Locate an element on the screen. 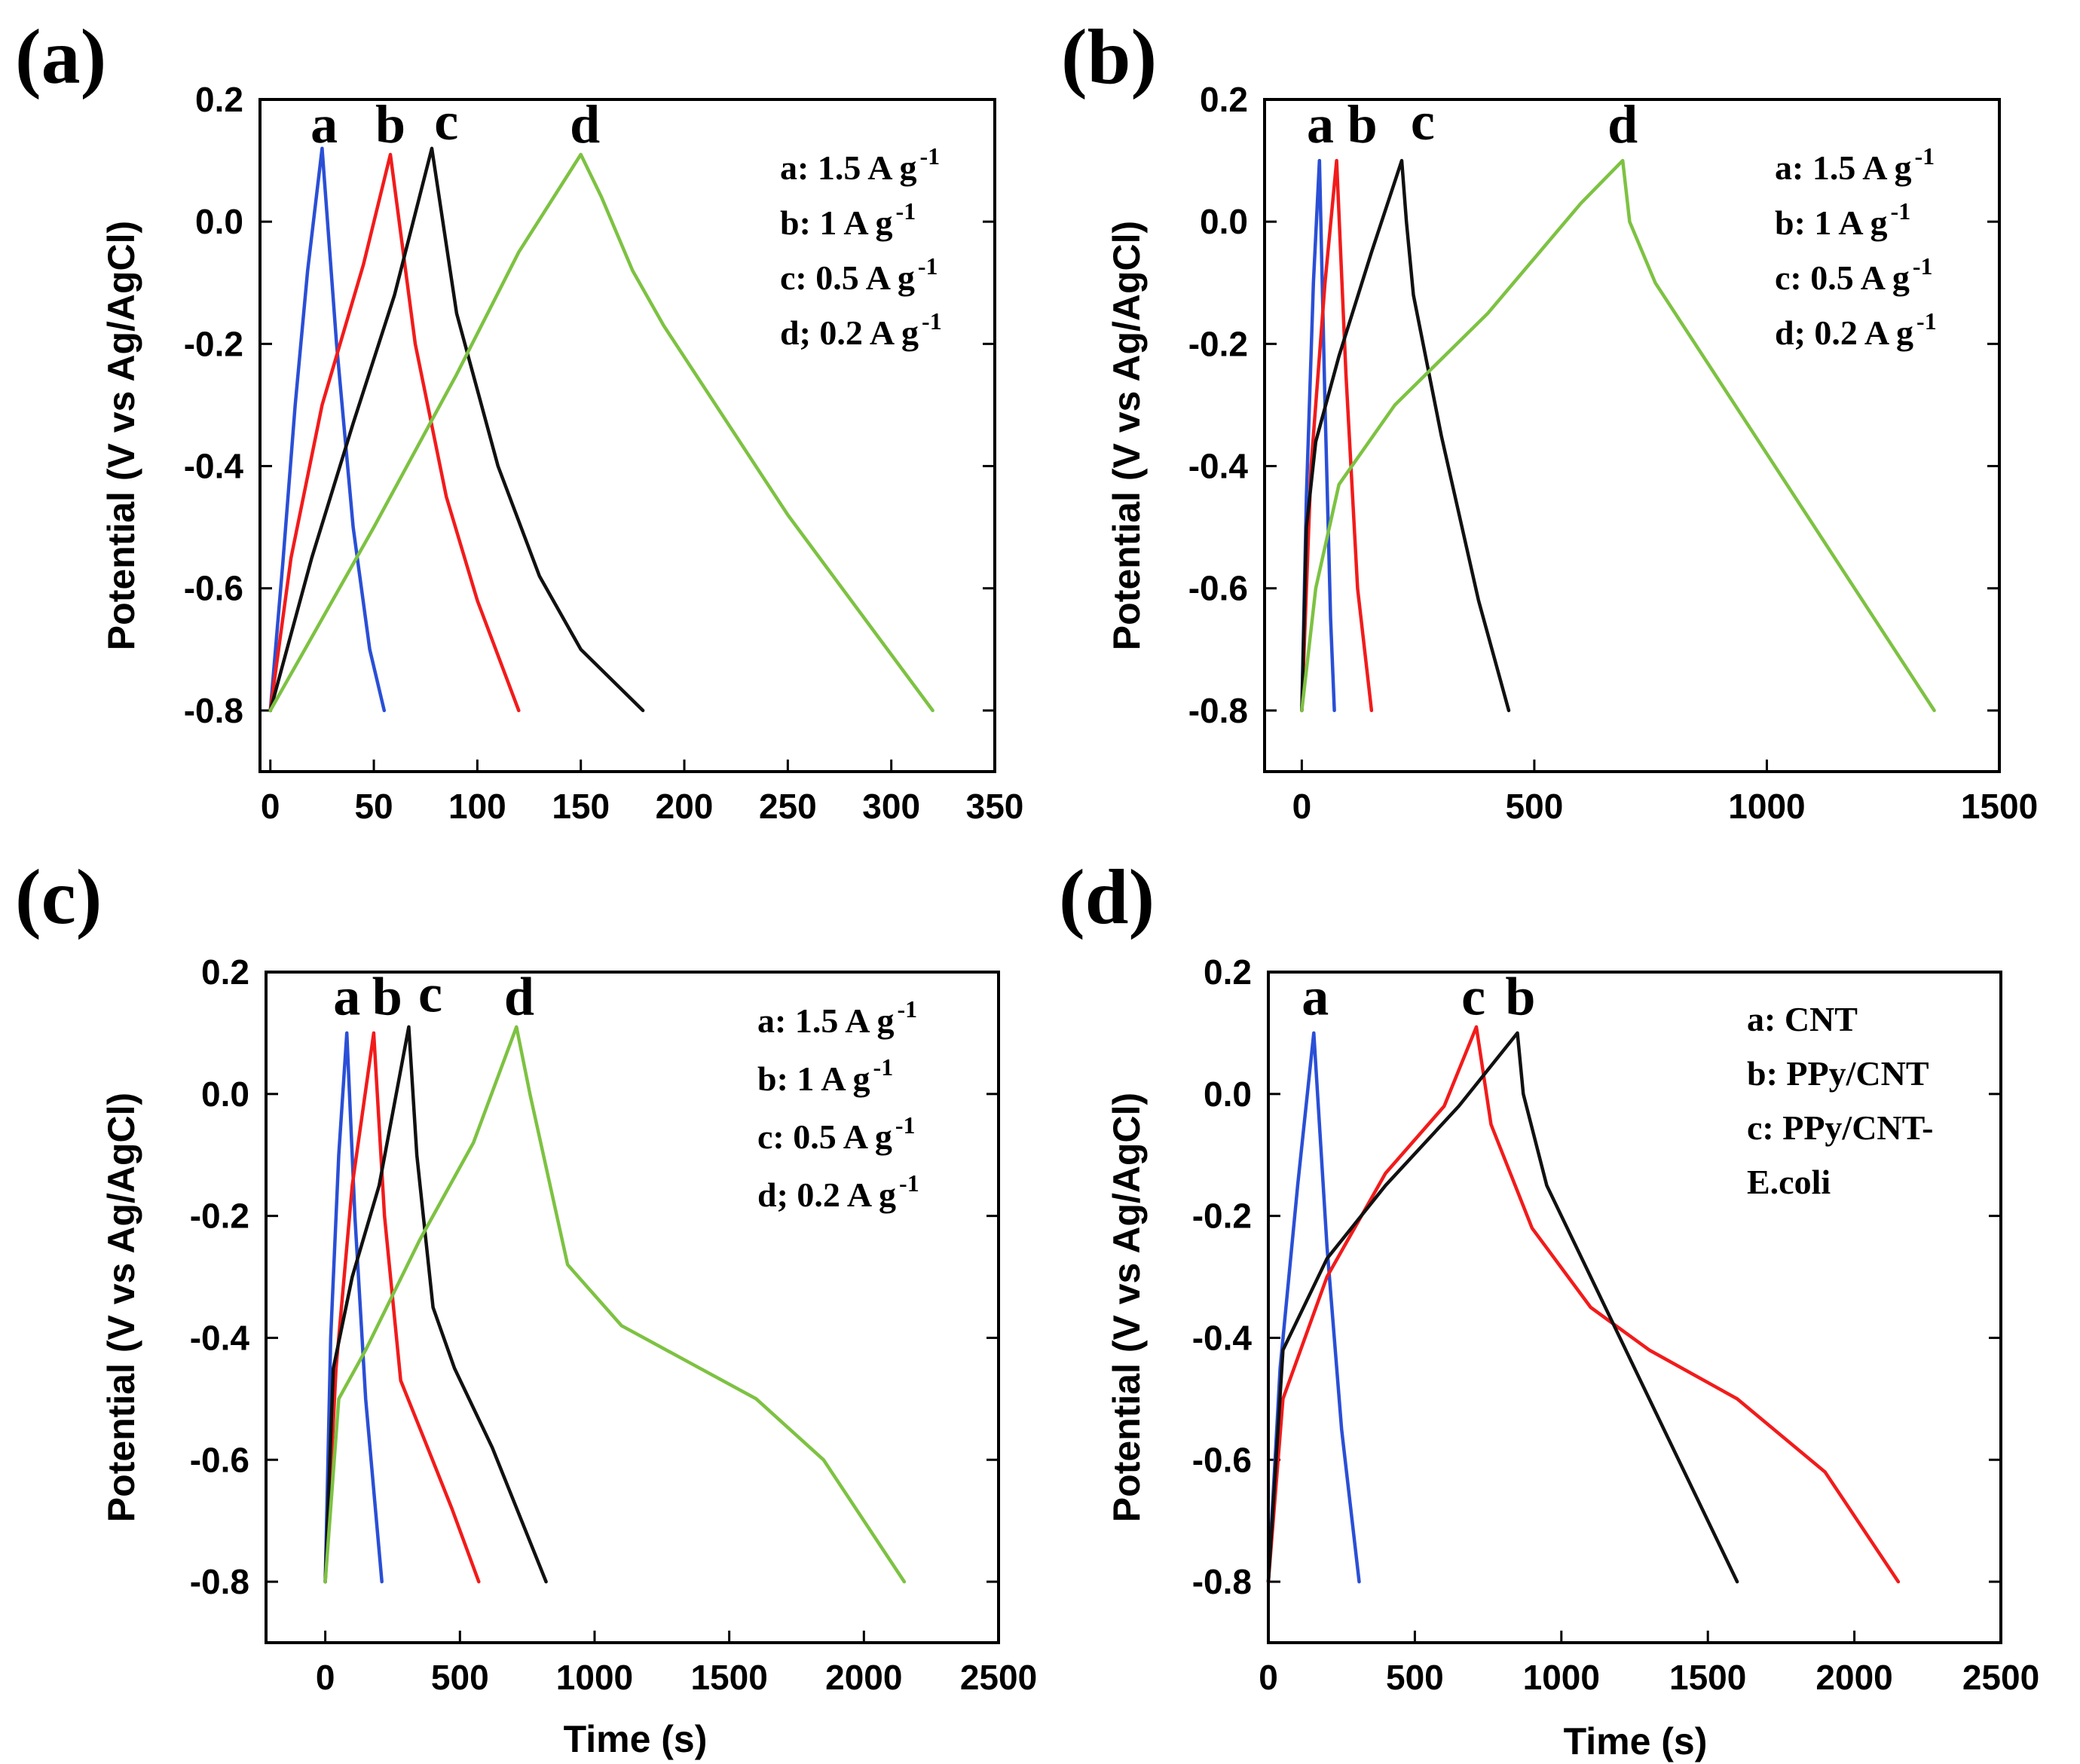 This screenshot has height=1764, width=2080. panel-c-series-a is located at coordinates (353, 1307).